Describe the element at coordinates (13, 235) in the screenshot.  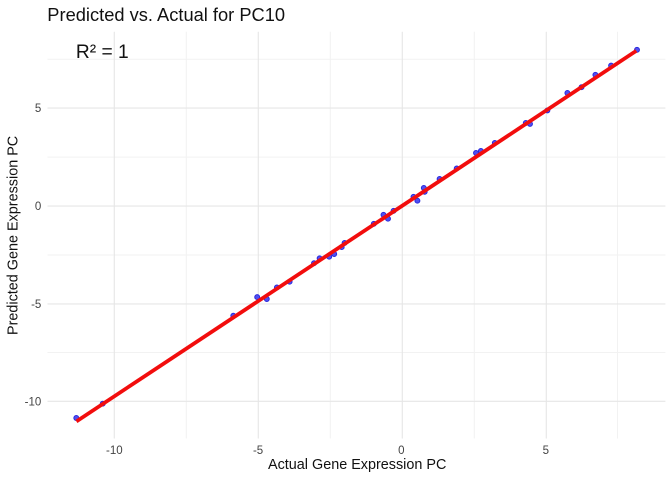
I see `svg-text: Predicted Gene Expression PC` at that location.